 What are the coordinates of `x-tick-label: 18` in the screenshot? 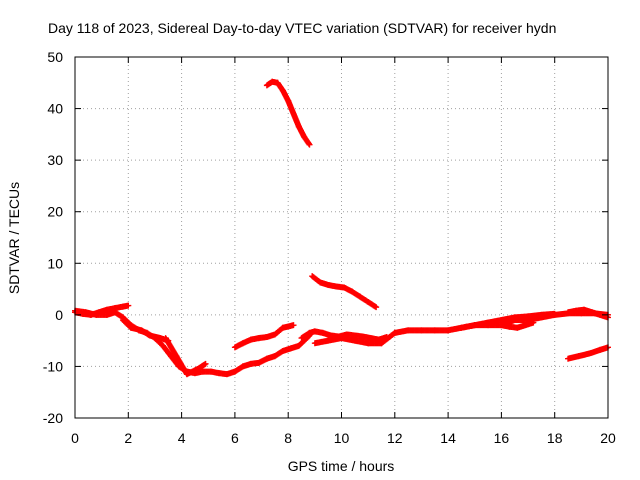 It's located at (555, 438).